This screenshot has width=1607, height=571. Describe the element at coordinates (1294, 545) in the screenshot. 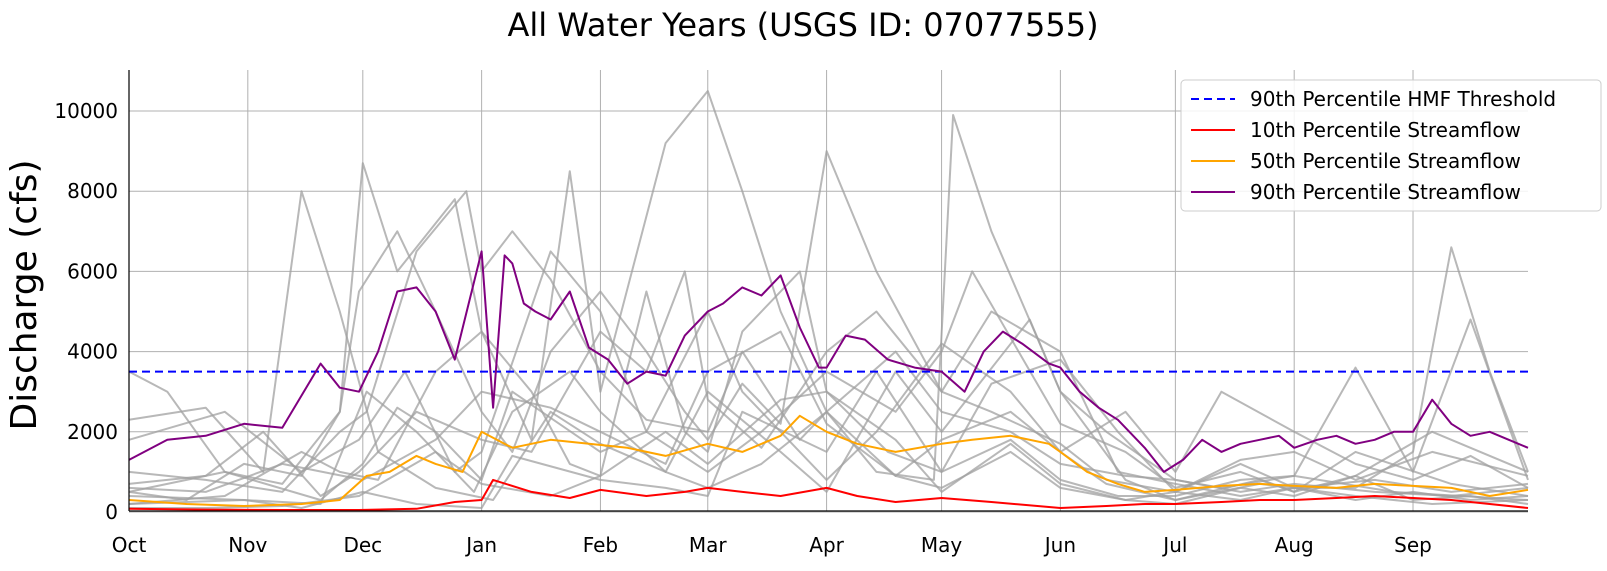

I see `x-tick-label: Aug` at that location.